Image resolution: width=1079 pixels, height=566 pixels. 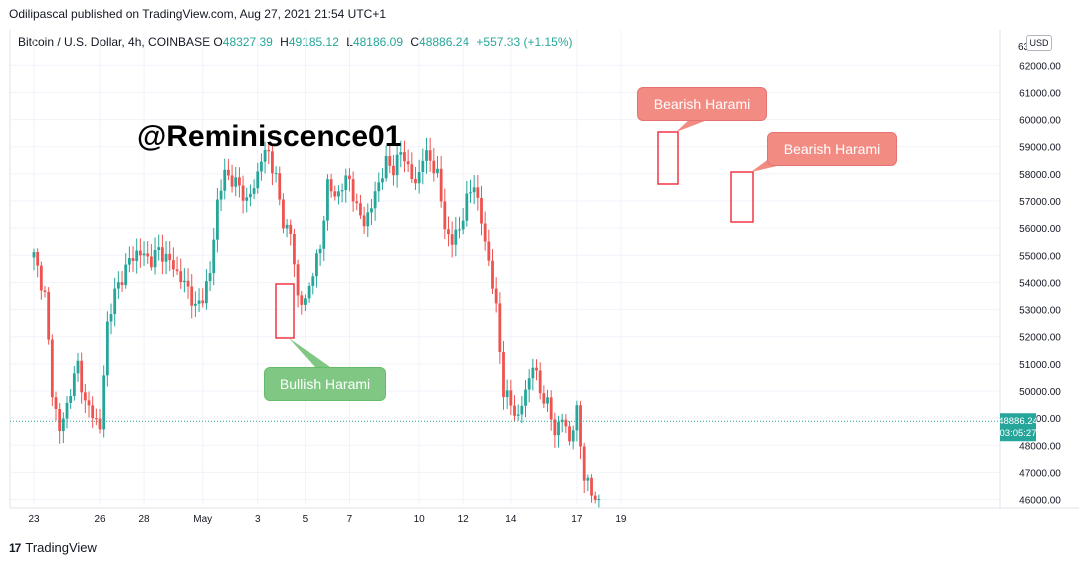 What do you see at coordinates (61, 547) in the screenshot?
I see `brand-name: TradingView` at bounding box center [61, 547].